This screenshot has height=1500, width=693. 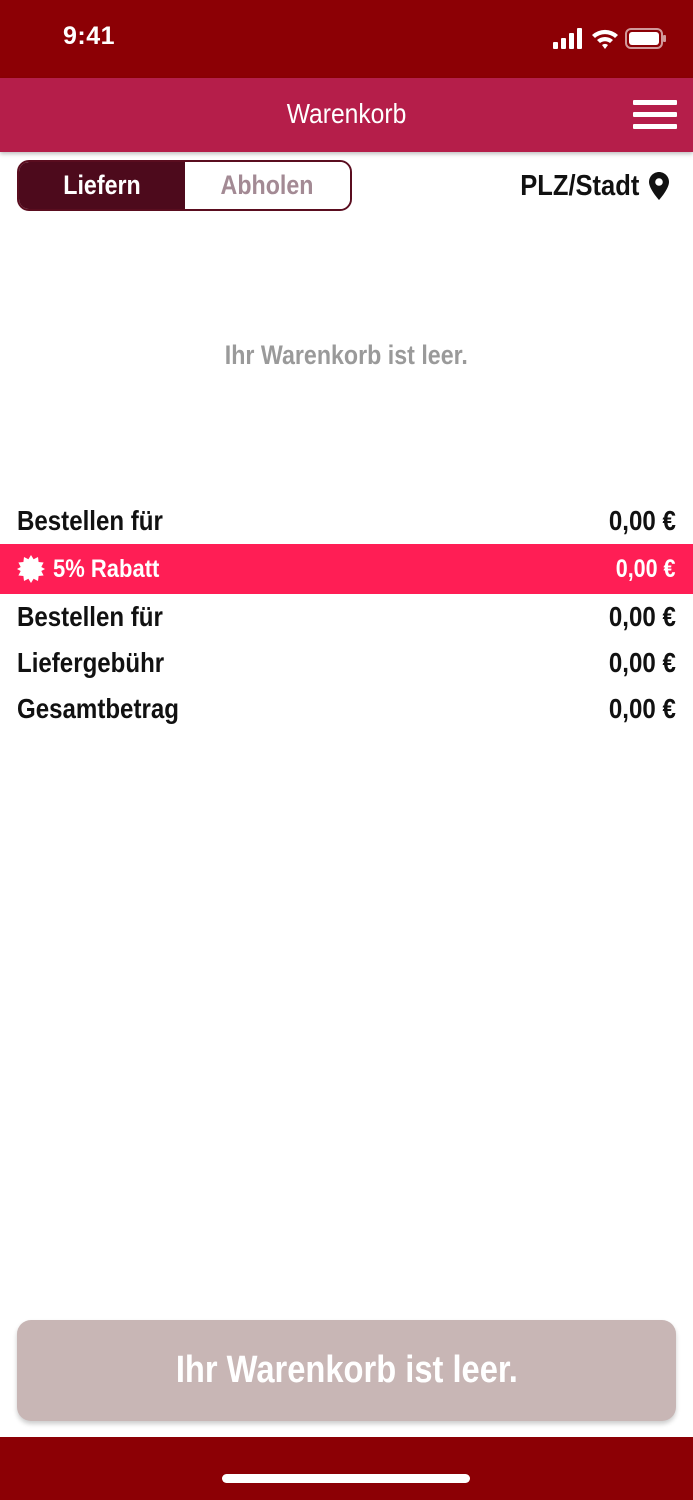 I want to click on discount-label: 5% Rabatt, so click(x=106, y=568).